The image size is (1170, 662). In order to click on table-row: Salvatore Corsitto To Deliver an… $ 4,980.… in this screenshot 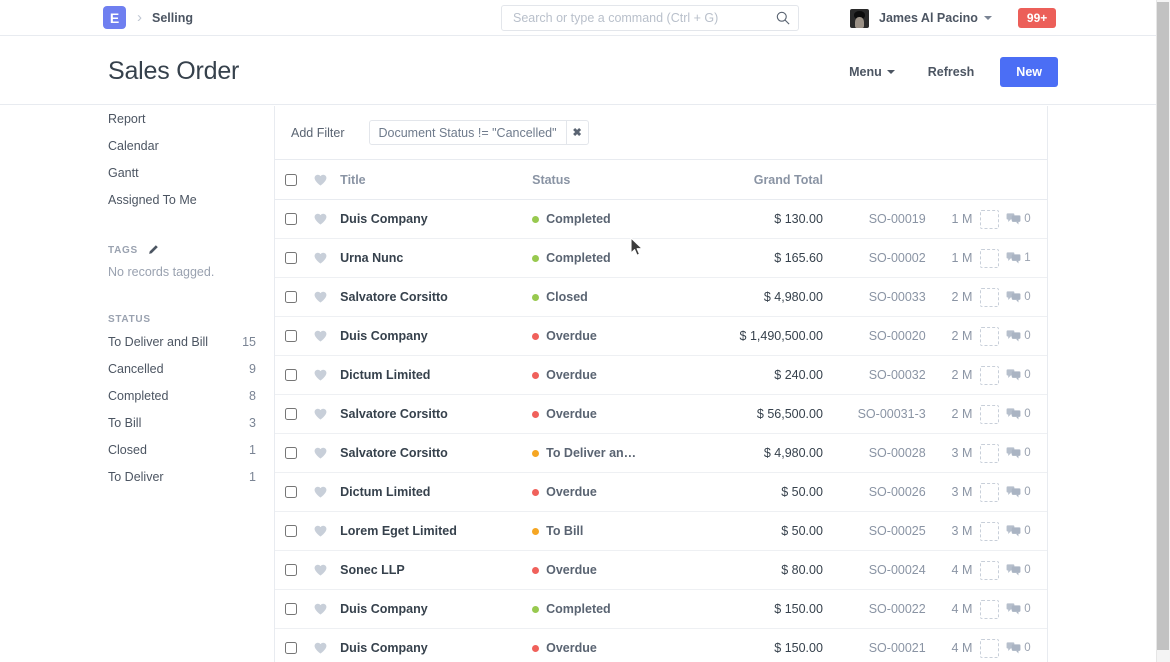, I will do `click(661, 453)`.